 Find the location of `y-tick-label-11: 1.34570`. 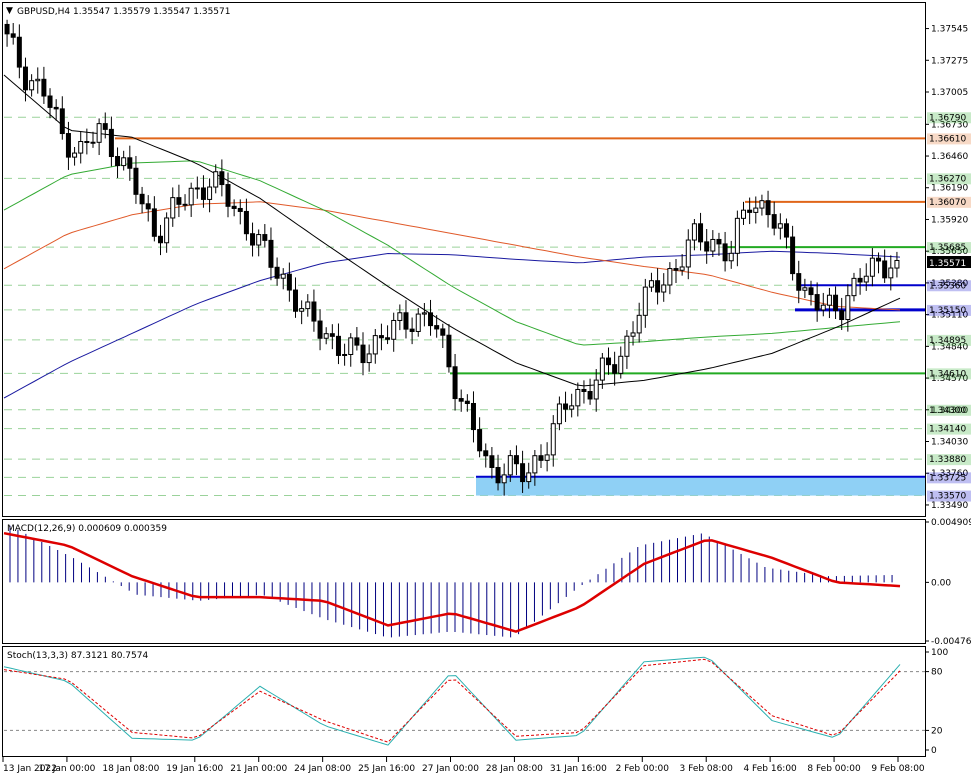

y-tick-label-11: 1.34570 is located at coordinates (949, 379).